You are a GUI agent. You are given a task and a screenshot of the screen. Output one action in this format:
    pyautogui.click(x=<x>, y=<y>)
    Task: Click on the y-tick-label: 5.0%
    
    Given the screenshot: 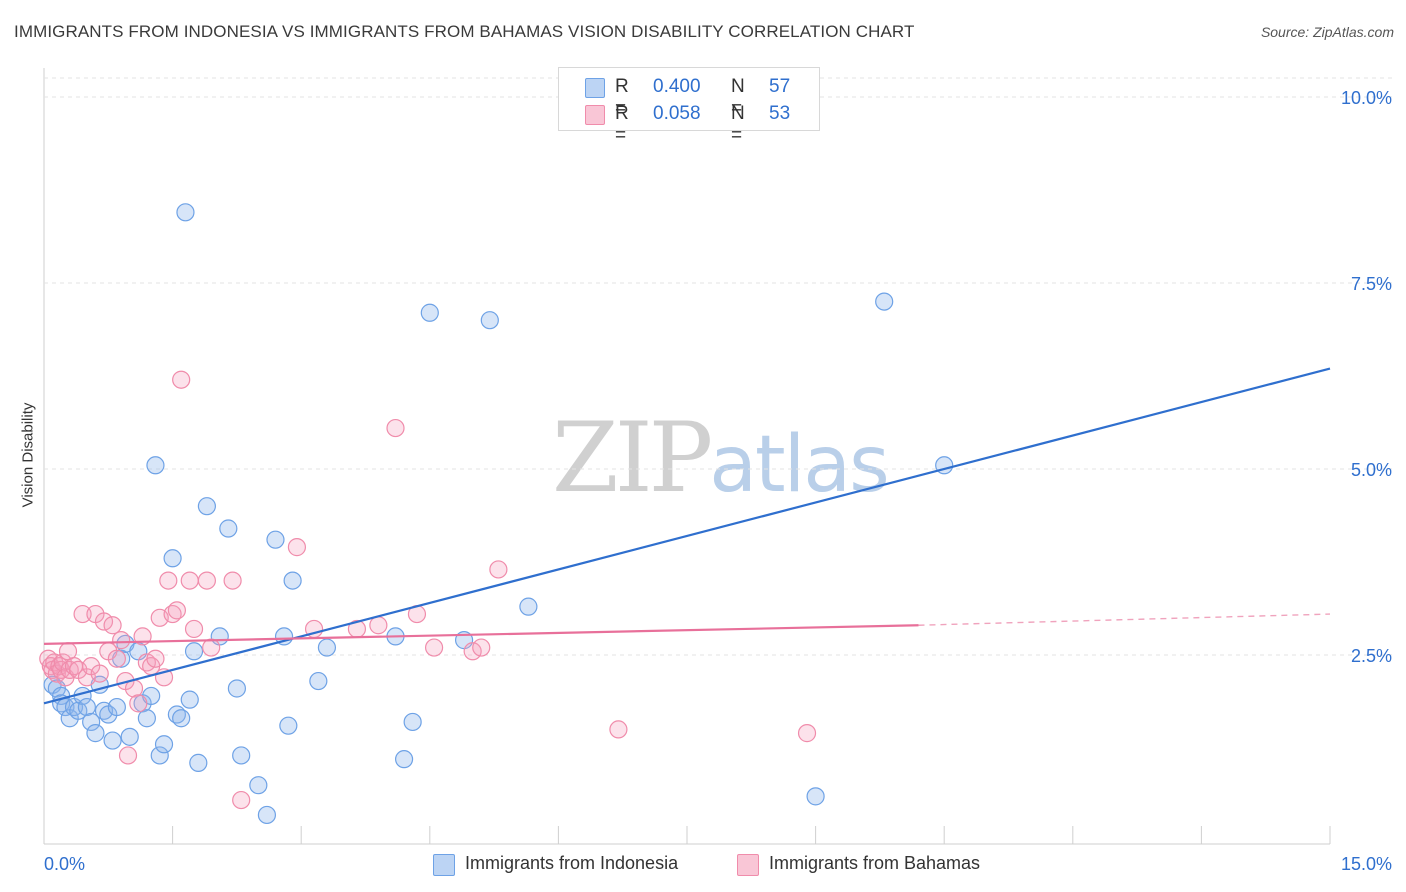 What is the action you would take?
    pyautogui.click(x=1371, y=470)
    